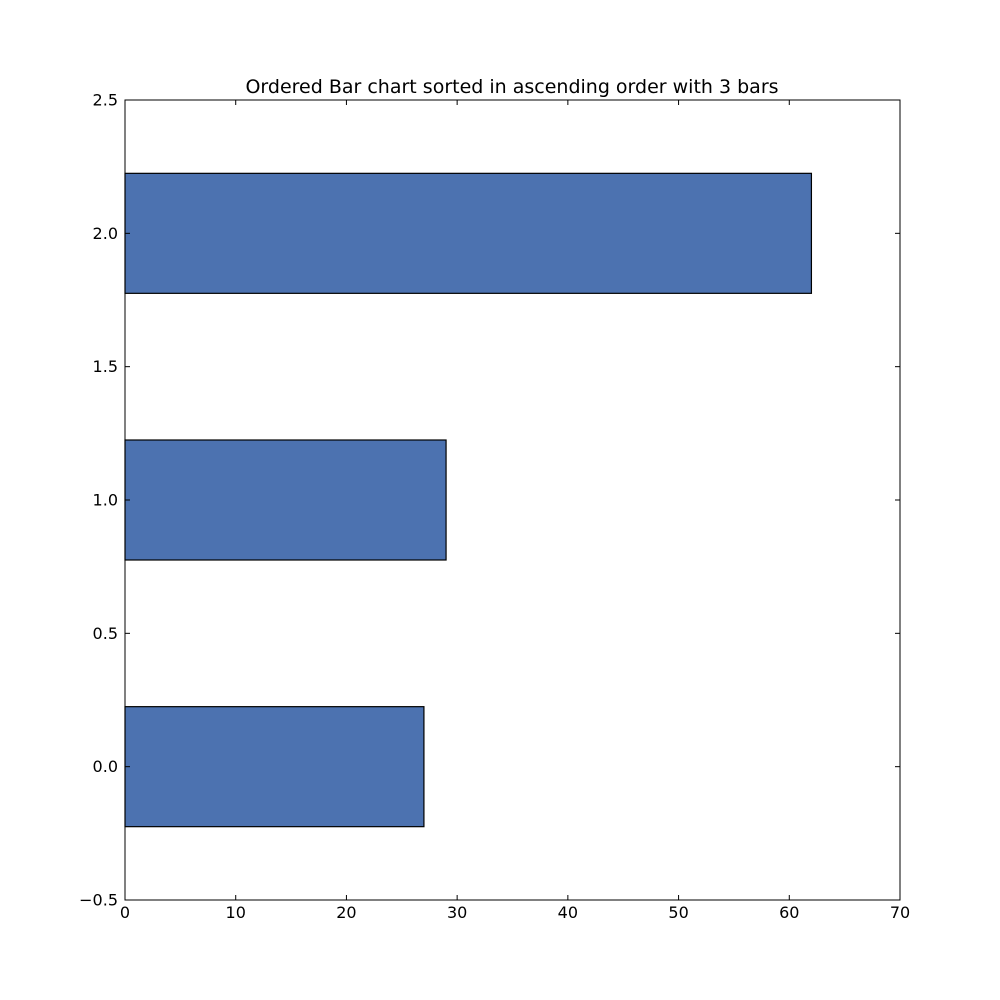 Image resolution: width=1000 pixels, height=1000 pixels. What do you see at coordinates (568, 912) in the screenshot?
I see `x-tick-label-4: 40` at bounding box center [568, 912].